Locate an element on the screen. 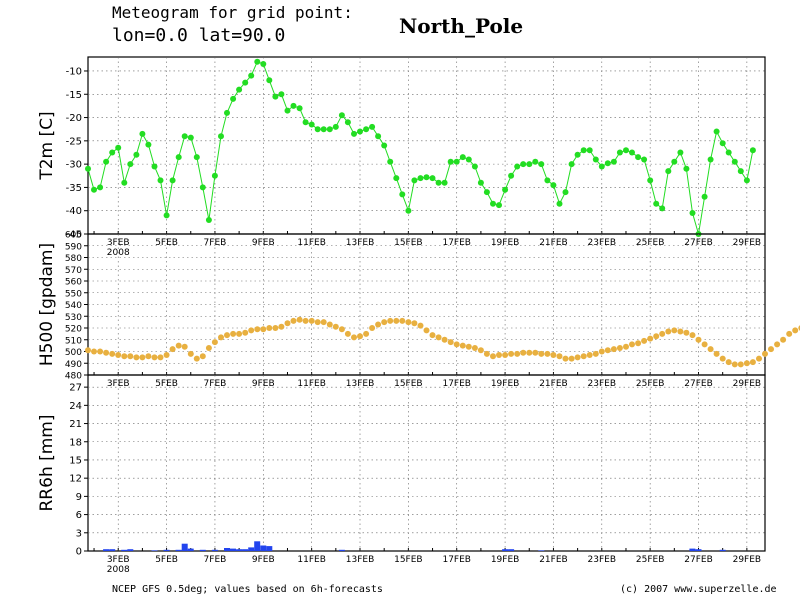 The image size is (800, 600). copyright-credit: (c) 2007 www.superzelle.de is located at coordinates (698, 589).